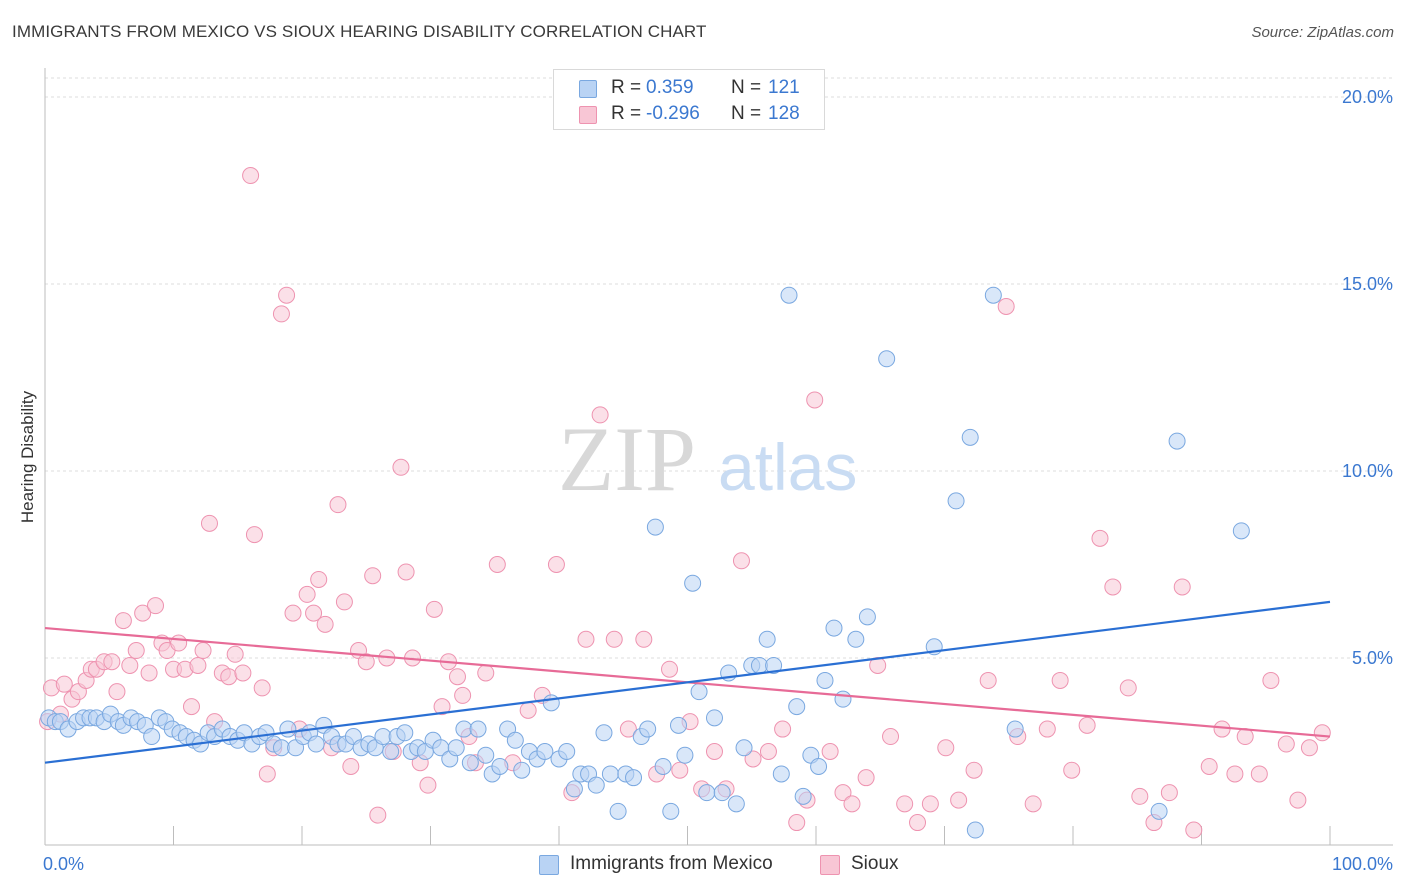 This screenshot has width=1406, height=892. What do you see at coordinates (671, 863) in the screenshot?
I see `legend-label: Immigrants from Mexico` at bounding box center [671, 863].